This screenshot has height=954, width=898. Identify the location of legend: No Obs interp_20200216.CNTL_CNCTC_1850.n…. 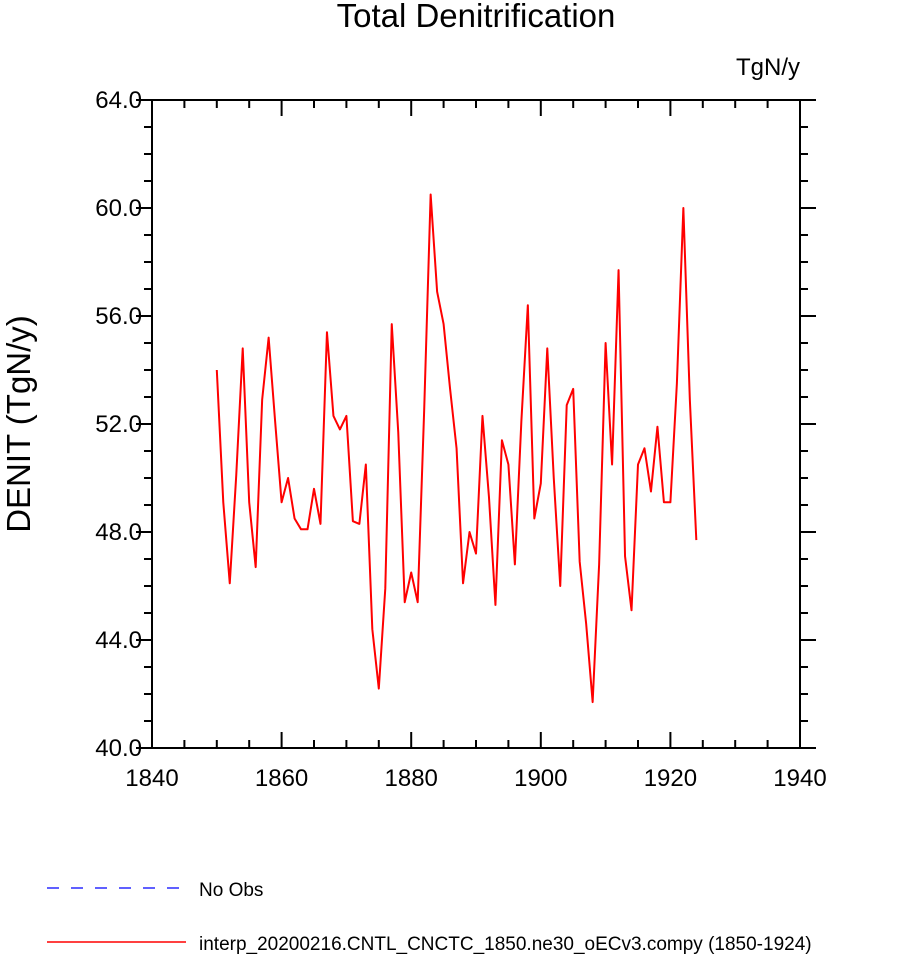
(429, 917).